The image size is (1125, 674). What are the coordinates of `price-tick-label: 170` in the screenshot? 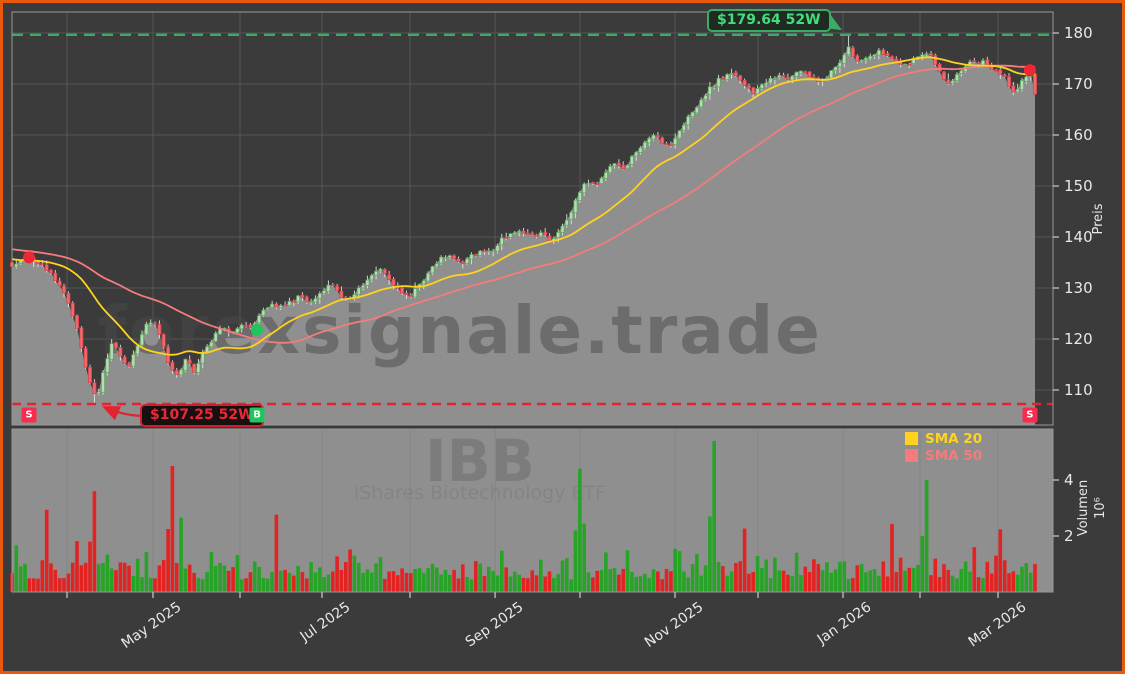 It's located at (1078, 84).